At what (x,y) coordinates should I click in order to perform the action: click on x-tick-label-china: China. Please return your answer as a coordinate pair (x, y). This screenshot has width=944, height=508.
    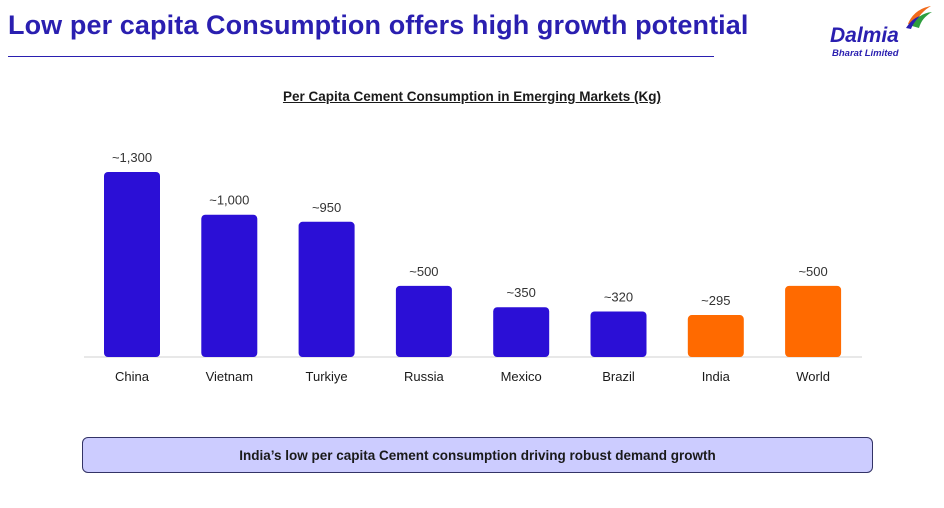
    Looking at the image, I should click on (132, 376).